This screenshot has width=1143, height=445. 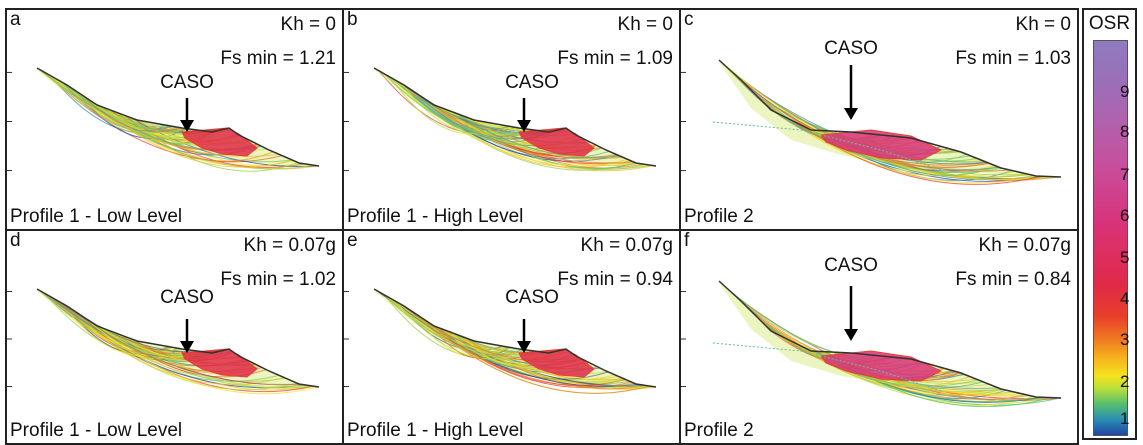 What do you see at coordinates (1013, 59) in the screenshot?
I see `fs-min-value: Fs min = 1.03` at bounding box center [1013, 59].